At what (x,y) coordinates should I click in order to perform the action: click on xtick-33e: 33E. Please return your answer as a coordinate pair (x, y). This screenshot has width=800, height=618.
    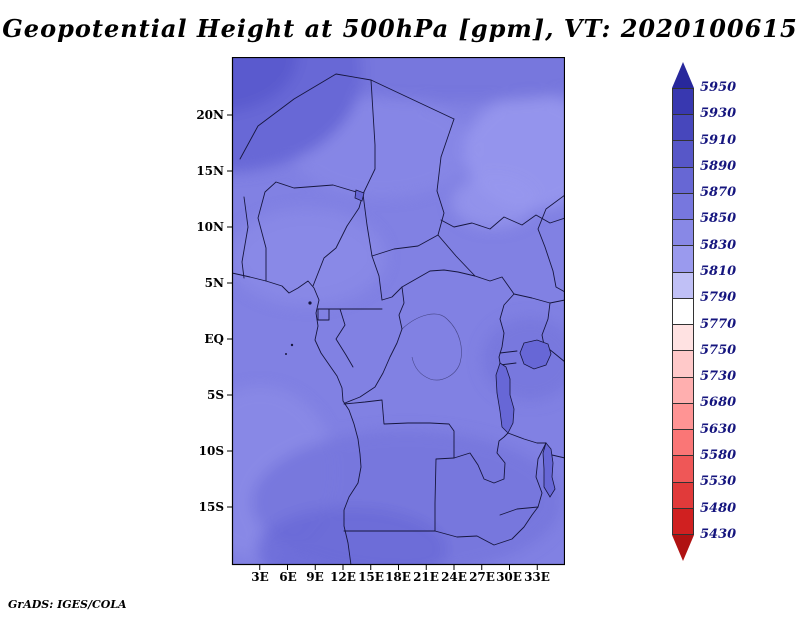
    Looking at the image, I should click on (537, 577).